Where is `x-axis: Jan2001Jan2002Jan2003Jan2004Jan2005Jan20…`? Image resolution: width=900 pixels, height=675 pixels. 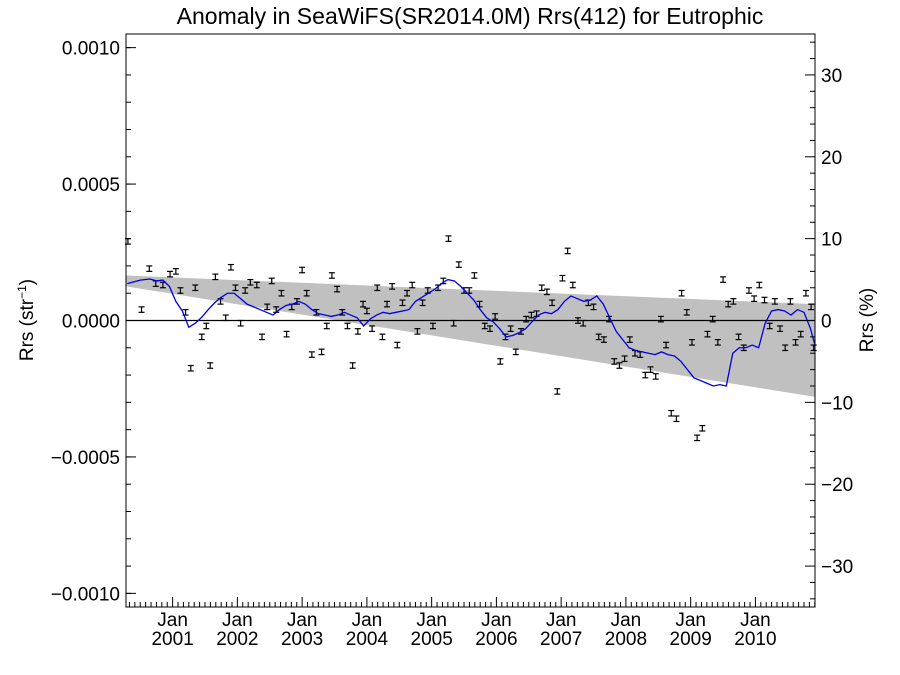
x-axis: Jan2001Jan2002Jan2003Jan2004Jan2005Jan20… is located at coordinates (472, 623).